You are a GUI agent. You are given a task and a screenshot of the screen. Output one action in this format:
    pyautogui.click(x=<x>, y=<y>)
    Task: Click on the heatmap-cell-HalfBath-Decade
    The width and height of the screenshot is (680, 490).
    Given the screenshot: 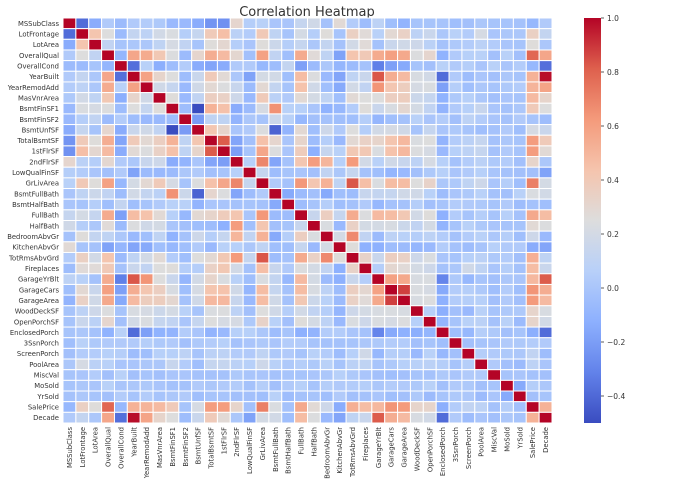 What is the action you would take?
    pyautogui.click(x=545, y=226)
    